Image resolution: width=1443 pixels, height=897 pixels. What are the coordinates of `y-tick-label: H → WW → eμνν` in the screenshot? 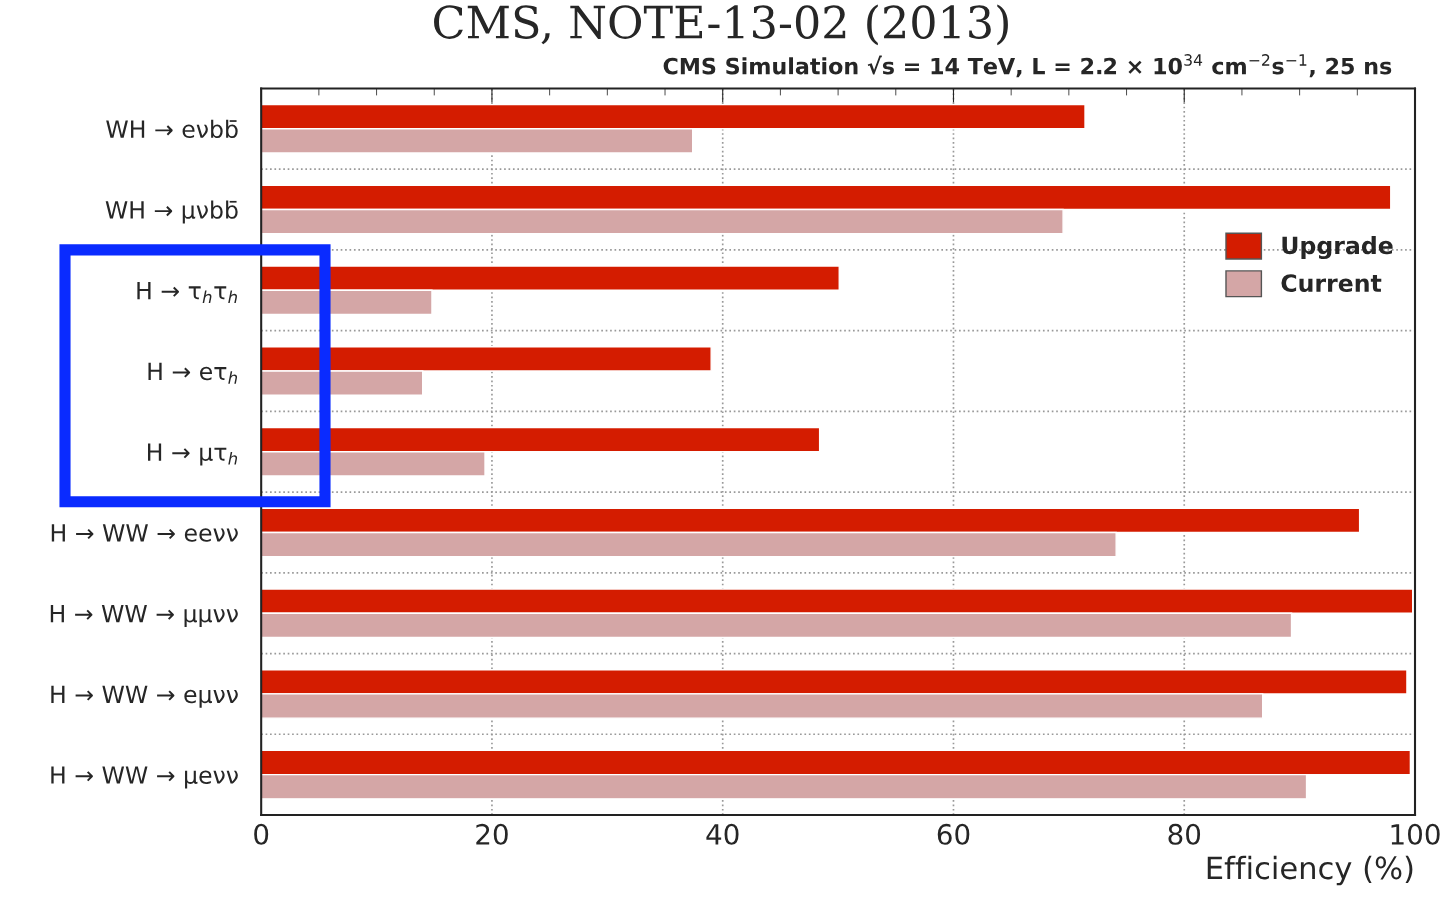 It's located at (144, 696).